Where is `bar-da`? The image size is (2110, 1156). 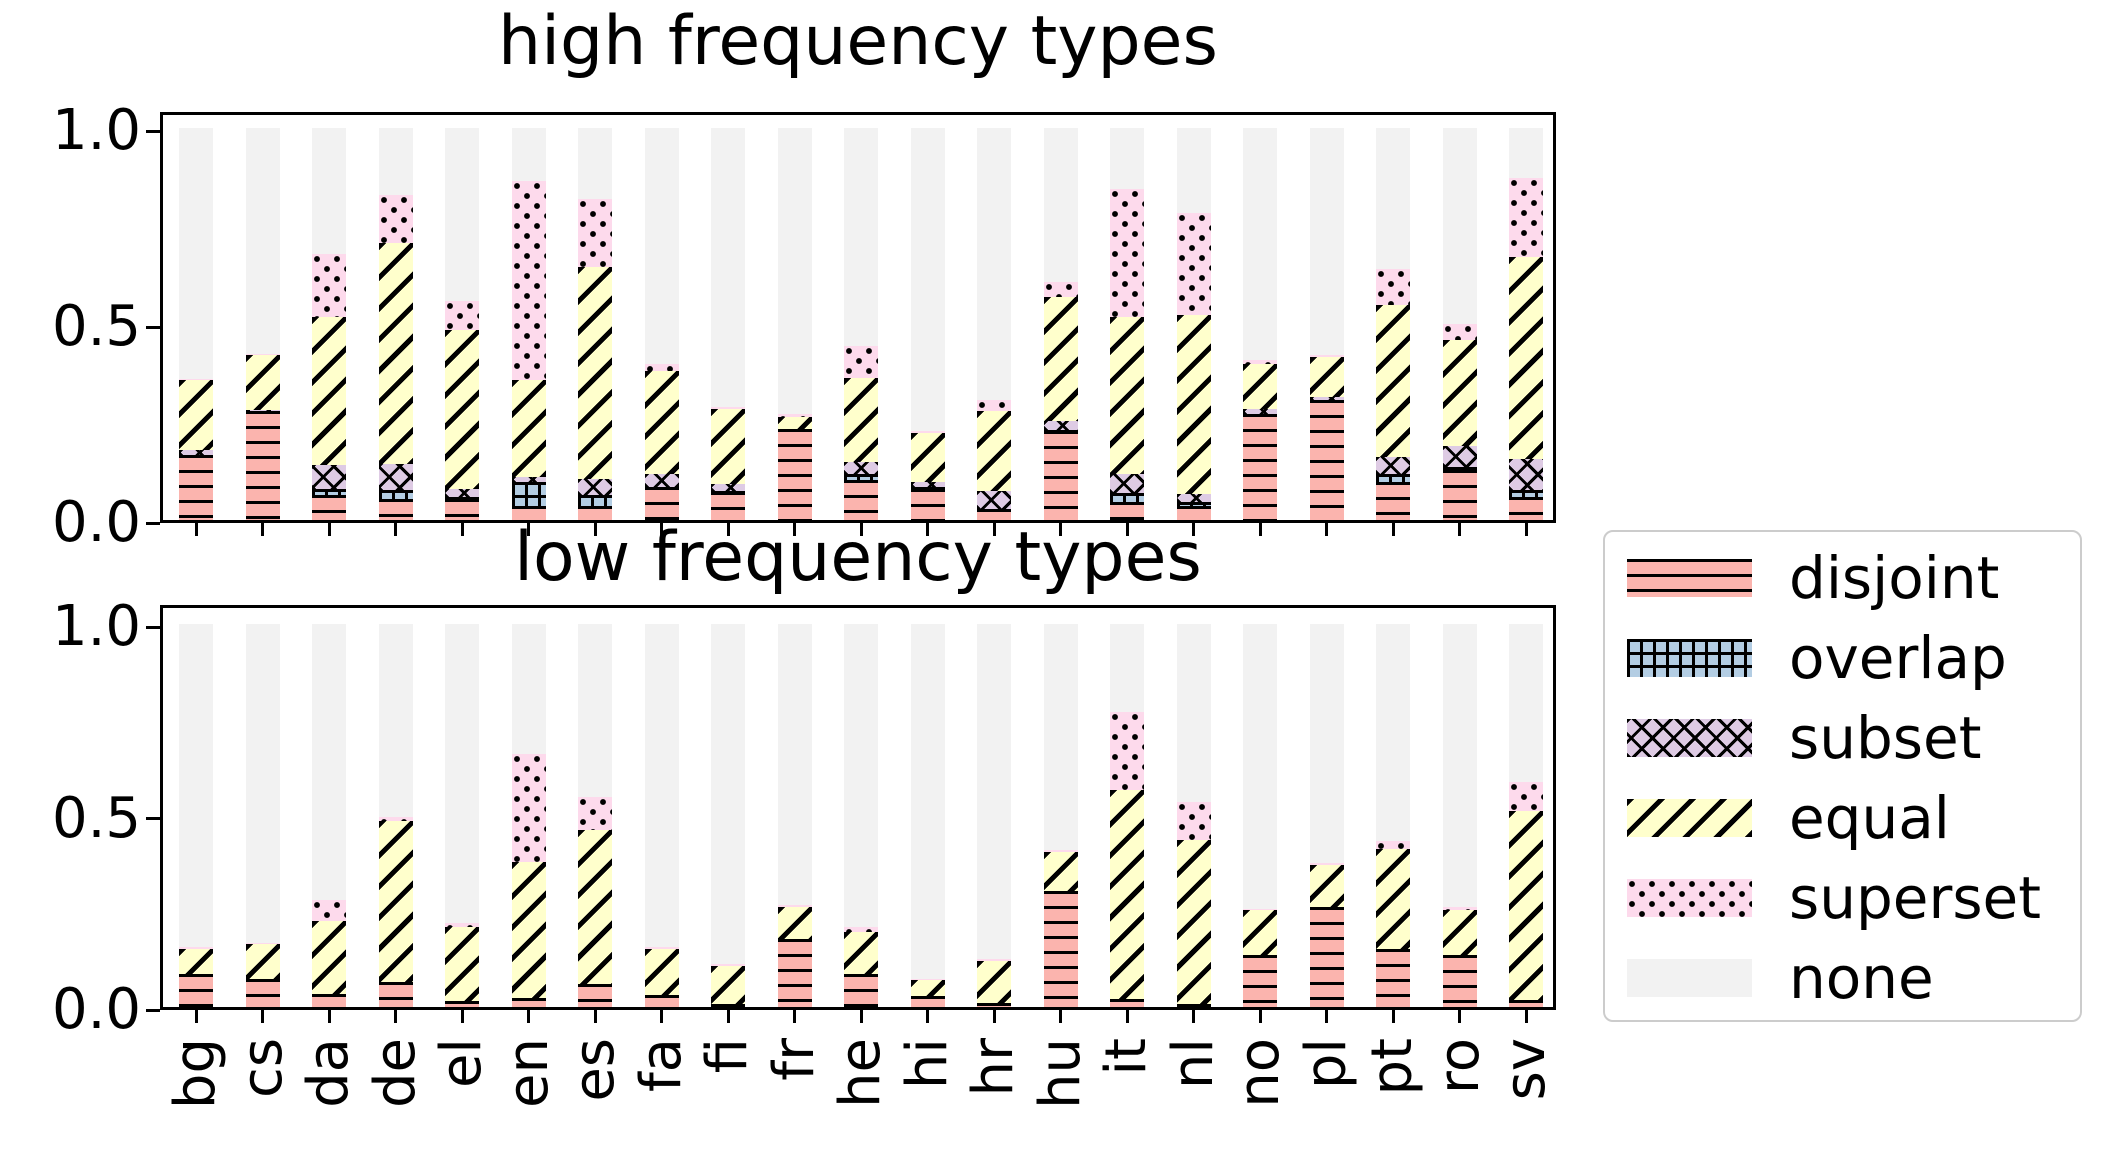 bar-da is located at coordinates (329, 314).